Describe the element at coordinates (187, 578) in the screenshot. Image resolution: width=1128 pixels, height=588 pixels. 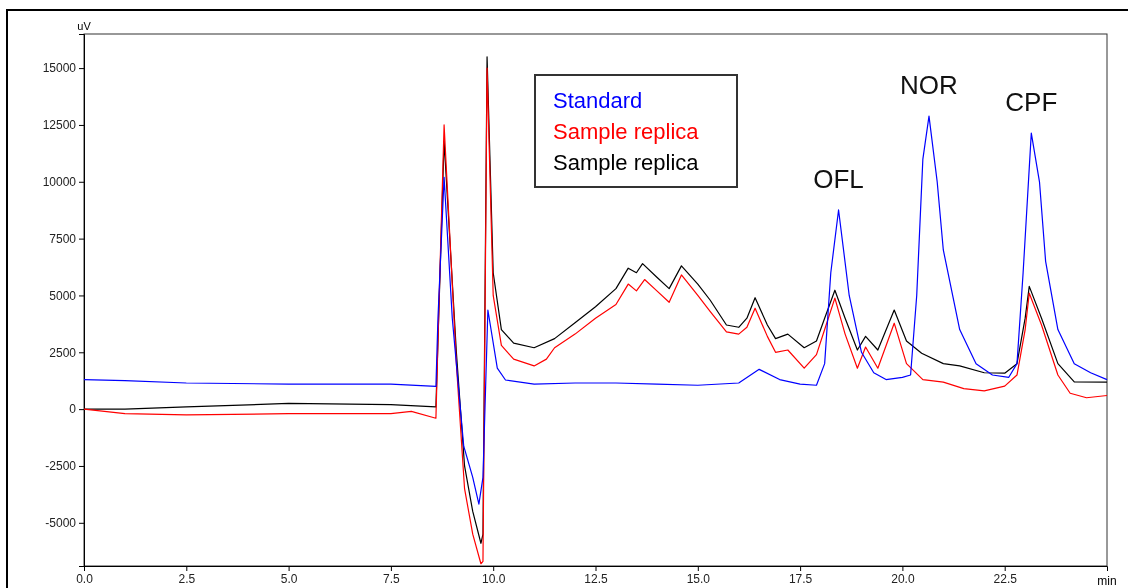
I see `x-tick-label: 2.5` at that location.